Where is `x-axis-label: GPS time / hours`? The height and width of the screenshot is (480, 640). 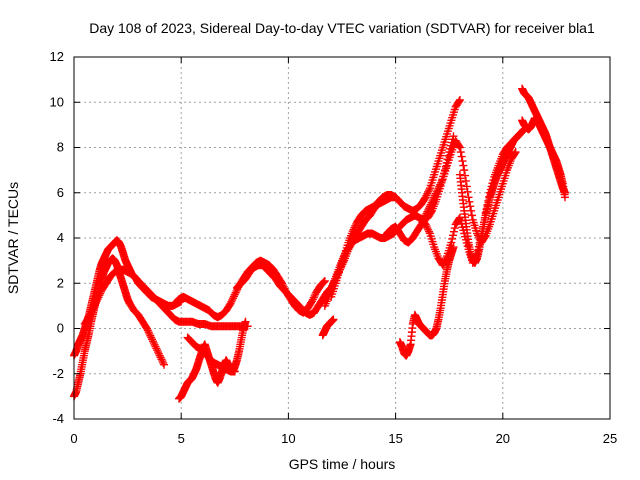
x-axis-label: GPS time / hours is located at coordinates (342, 464).